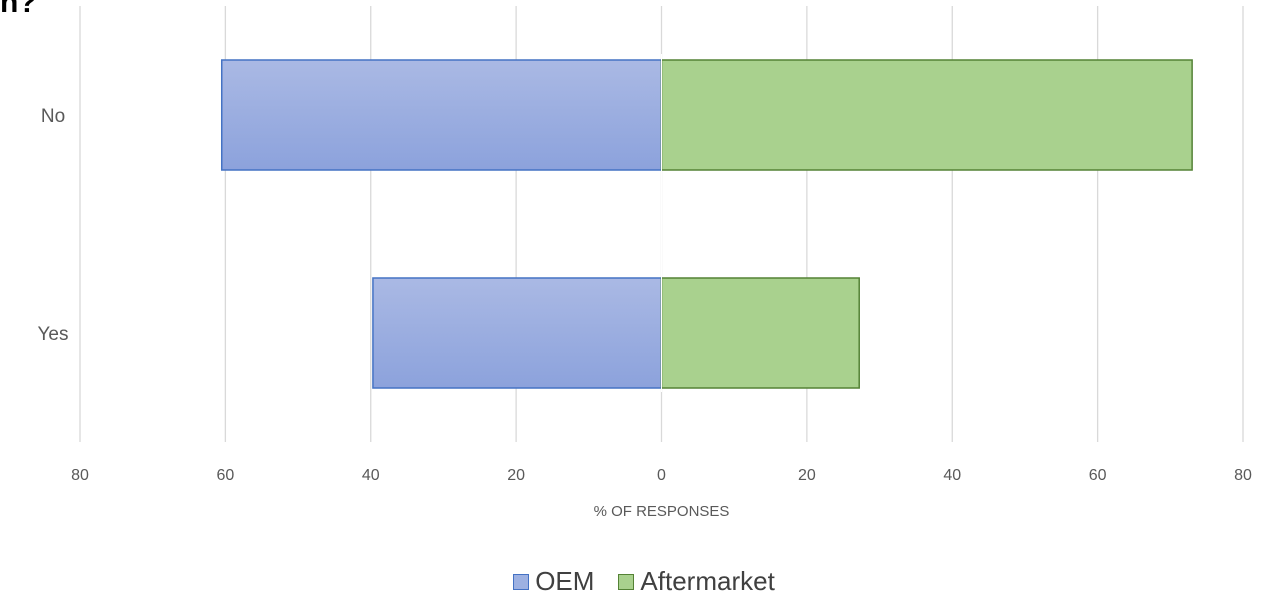 The height and width of the screenshot is (599, 1288). I want to click on category-label-yes: Yes, so click(53, 334).